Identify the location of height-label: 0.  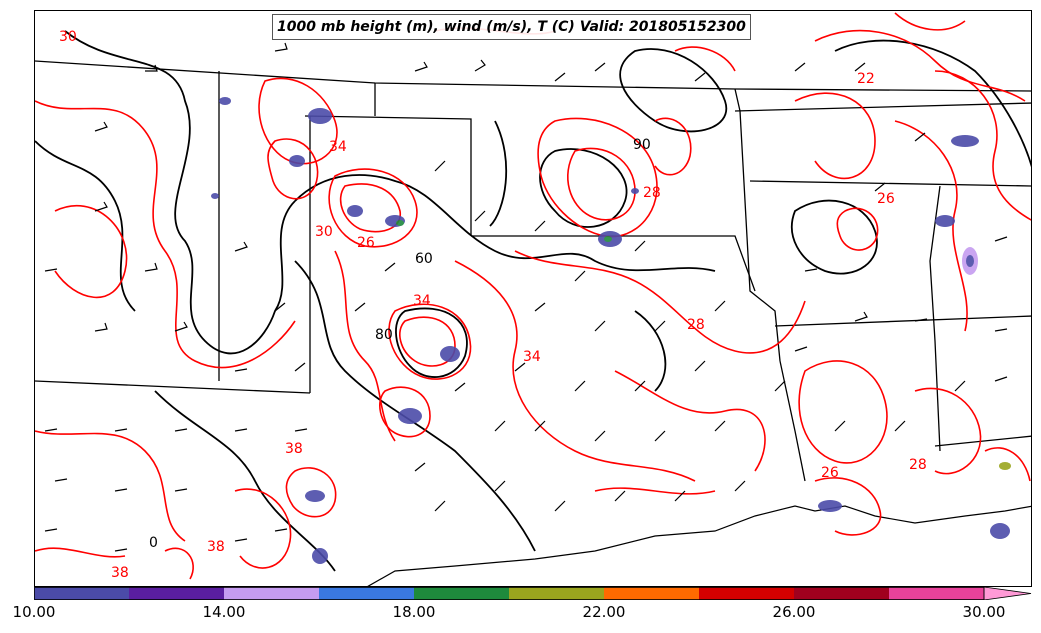
(153, 543).